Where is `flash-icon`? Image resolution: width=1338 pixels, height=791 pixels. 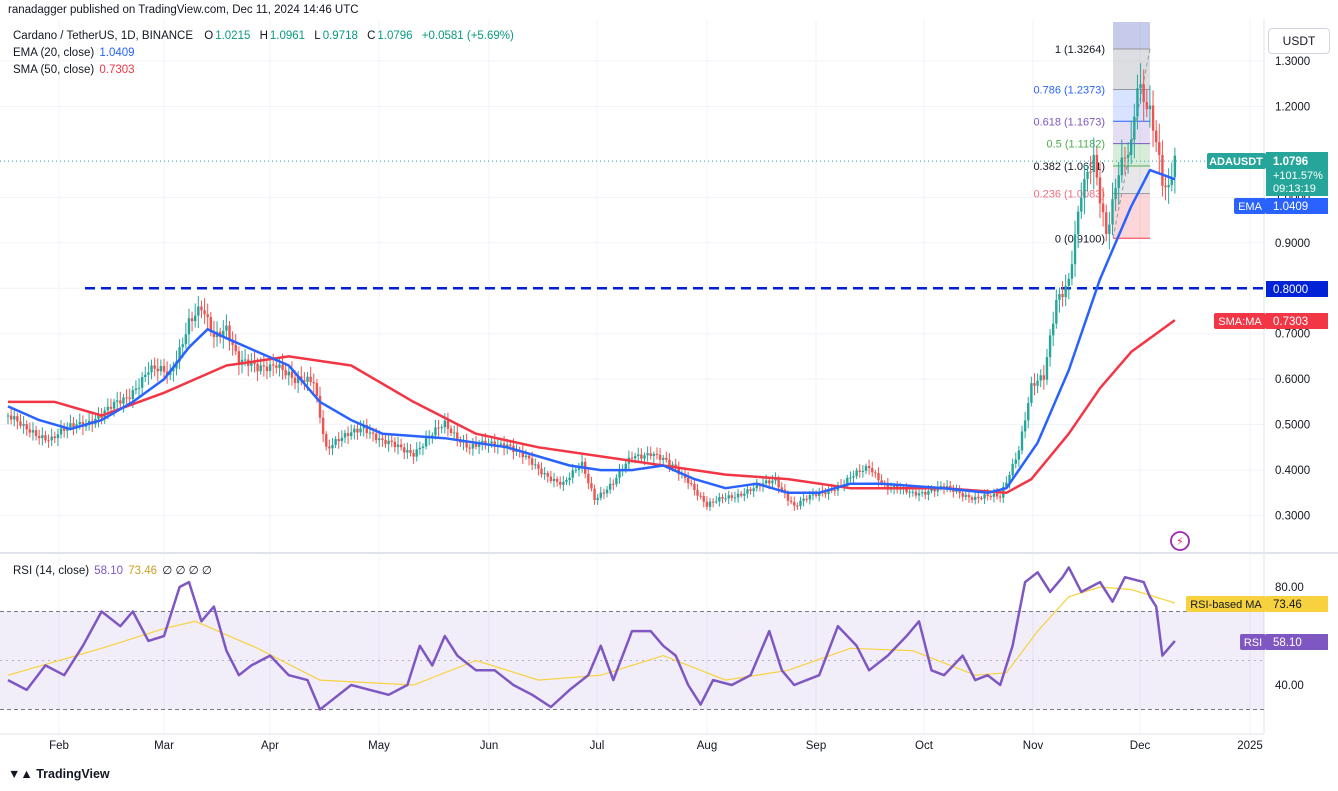 flash-icon is located at coordinates (1180, 541).